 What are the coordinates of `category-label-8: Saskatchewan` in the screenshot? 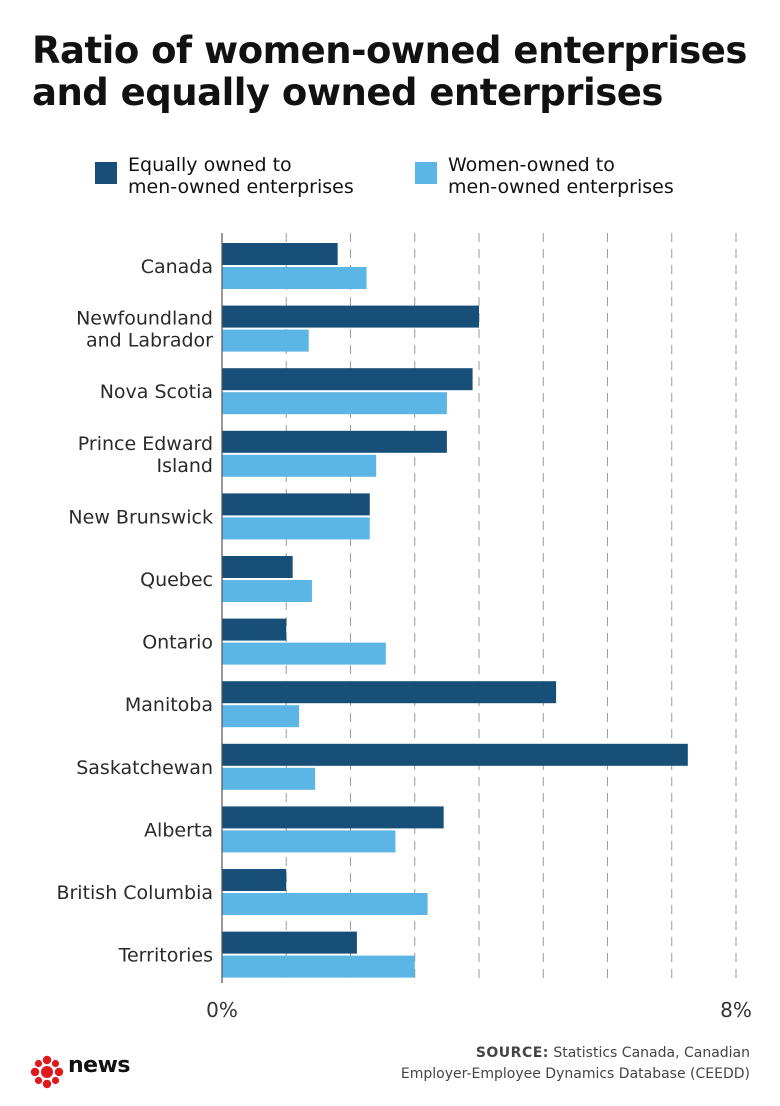 It's located at (144, 768).